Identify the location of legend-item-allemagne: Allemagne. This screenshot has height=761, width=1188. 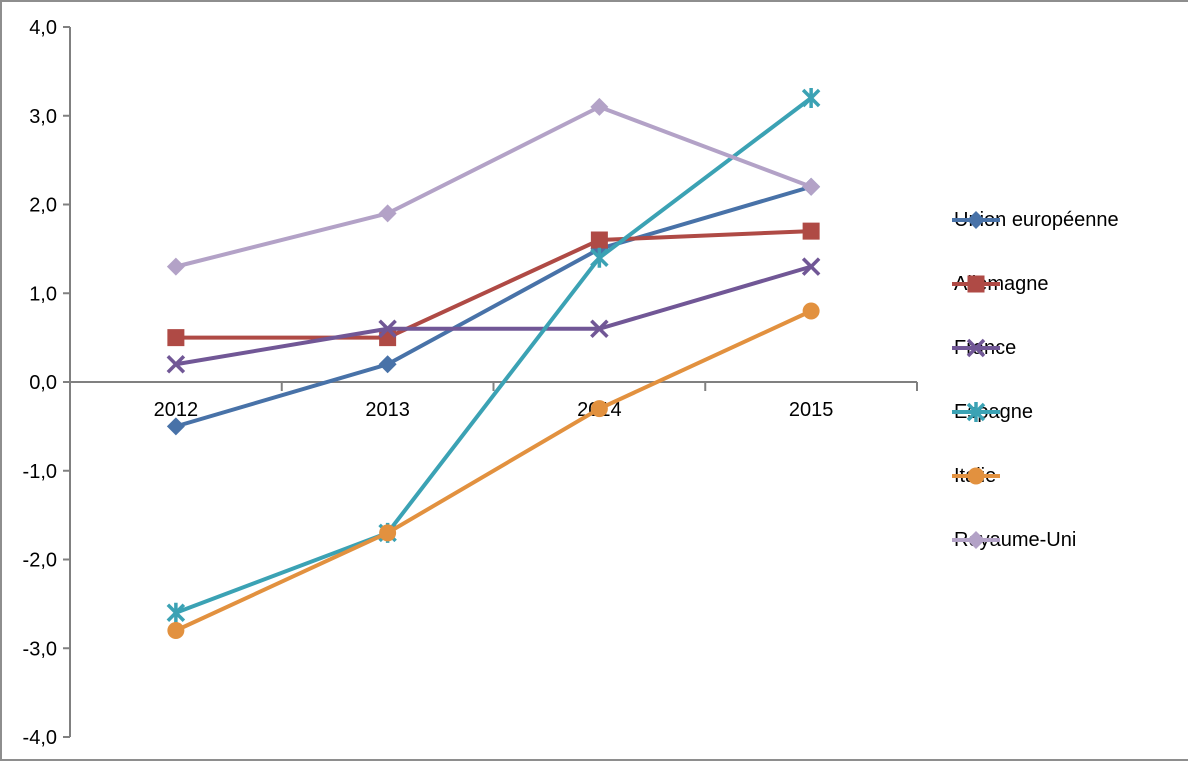
(1000, 284).